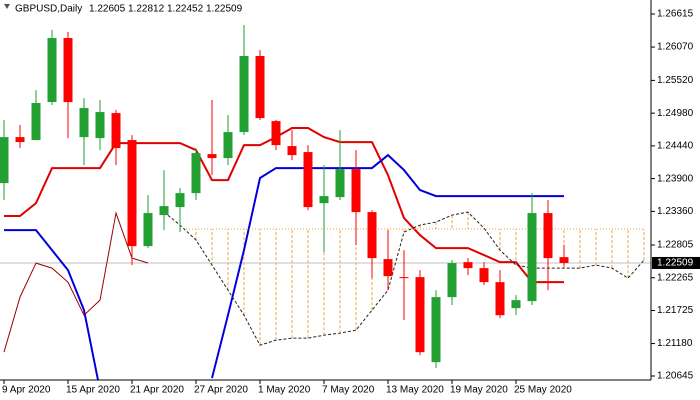  What do you see at coordinates (415, 390) in the screenshot?
I see `x-tick-label: 13 May 2020` at bounding box center [415, 390].